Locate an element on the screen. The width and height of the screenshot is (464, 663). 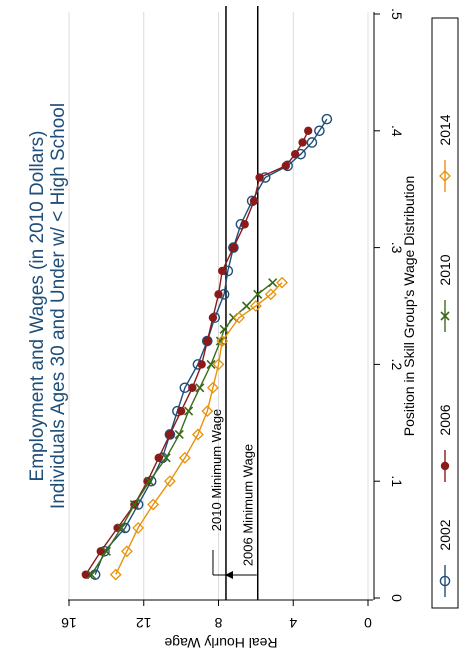
x-tick-label: .4 is located at coordinates (397, 131).